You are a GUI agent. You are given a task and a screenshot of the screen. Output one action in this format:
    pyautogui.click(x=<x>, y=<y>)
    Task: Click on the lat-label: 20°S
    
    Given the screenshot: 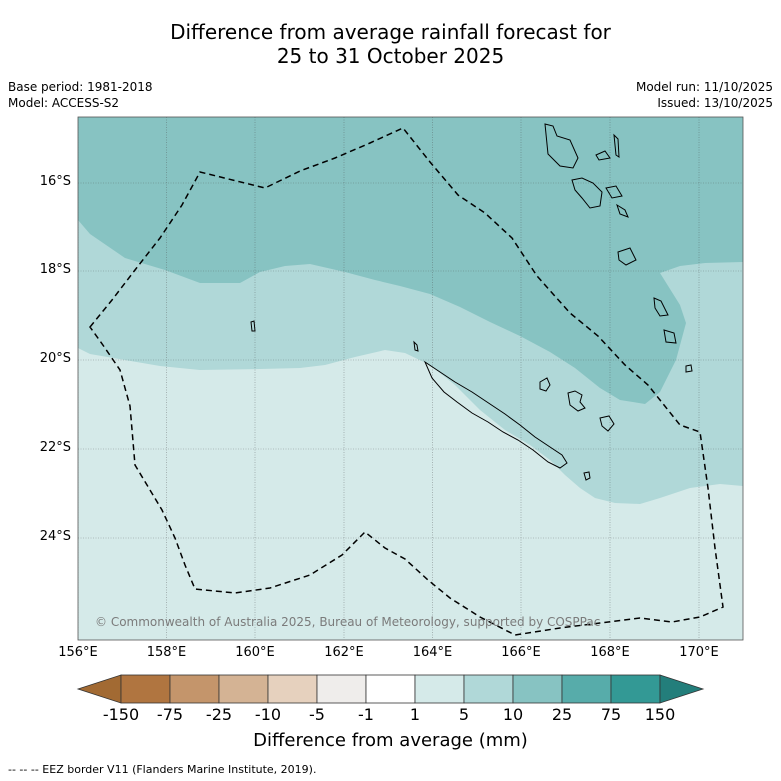 What is the action you would take?
    pyautogui.click(x=55, y=358)
    